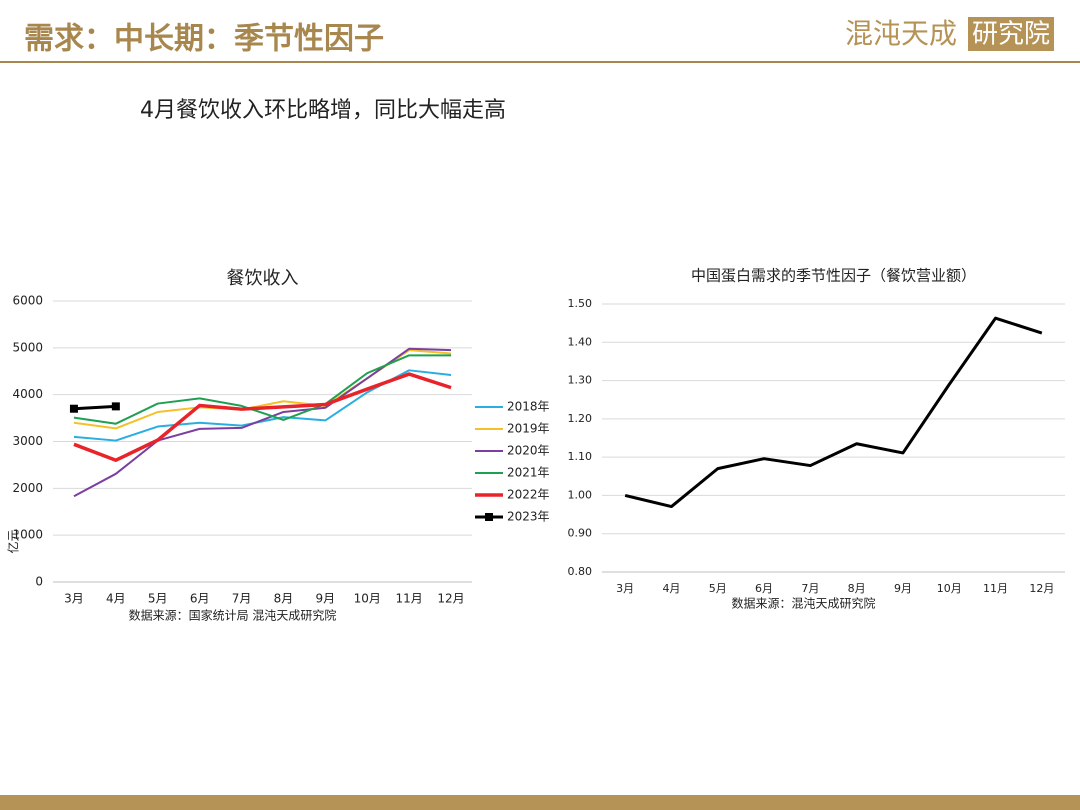  What do you see at coordinates (27, 301) in the screenshot?
I see `y-tick-label: 6000` at bounding box center [27, 301].